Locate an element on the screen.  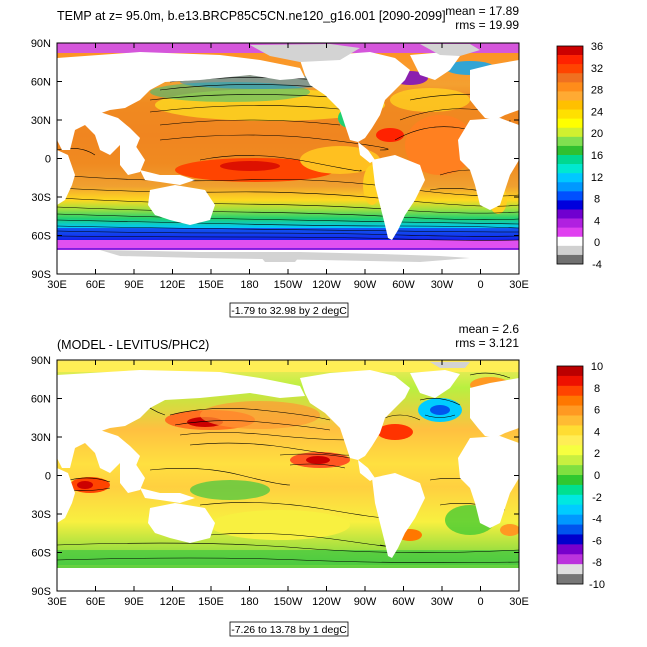
europe is located at coordinates (494, 90).